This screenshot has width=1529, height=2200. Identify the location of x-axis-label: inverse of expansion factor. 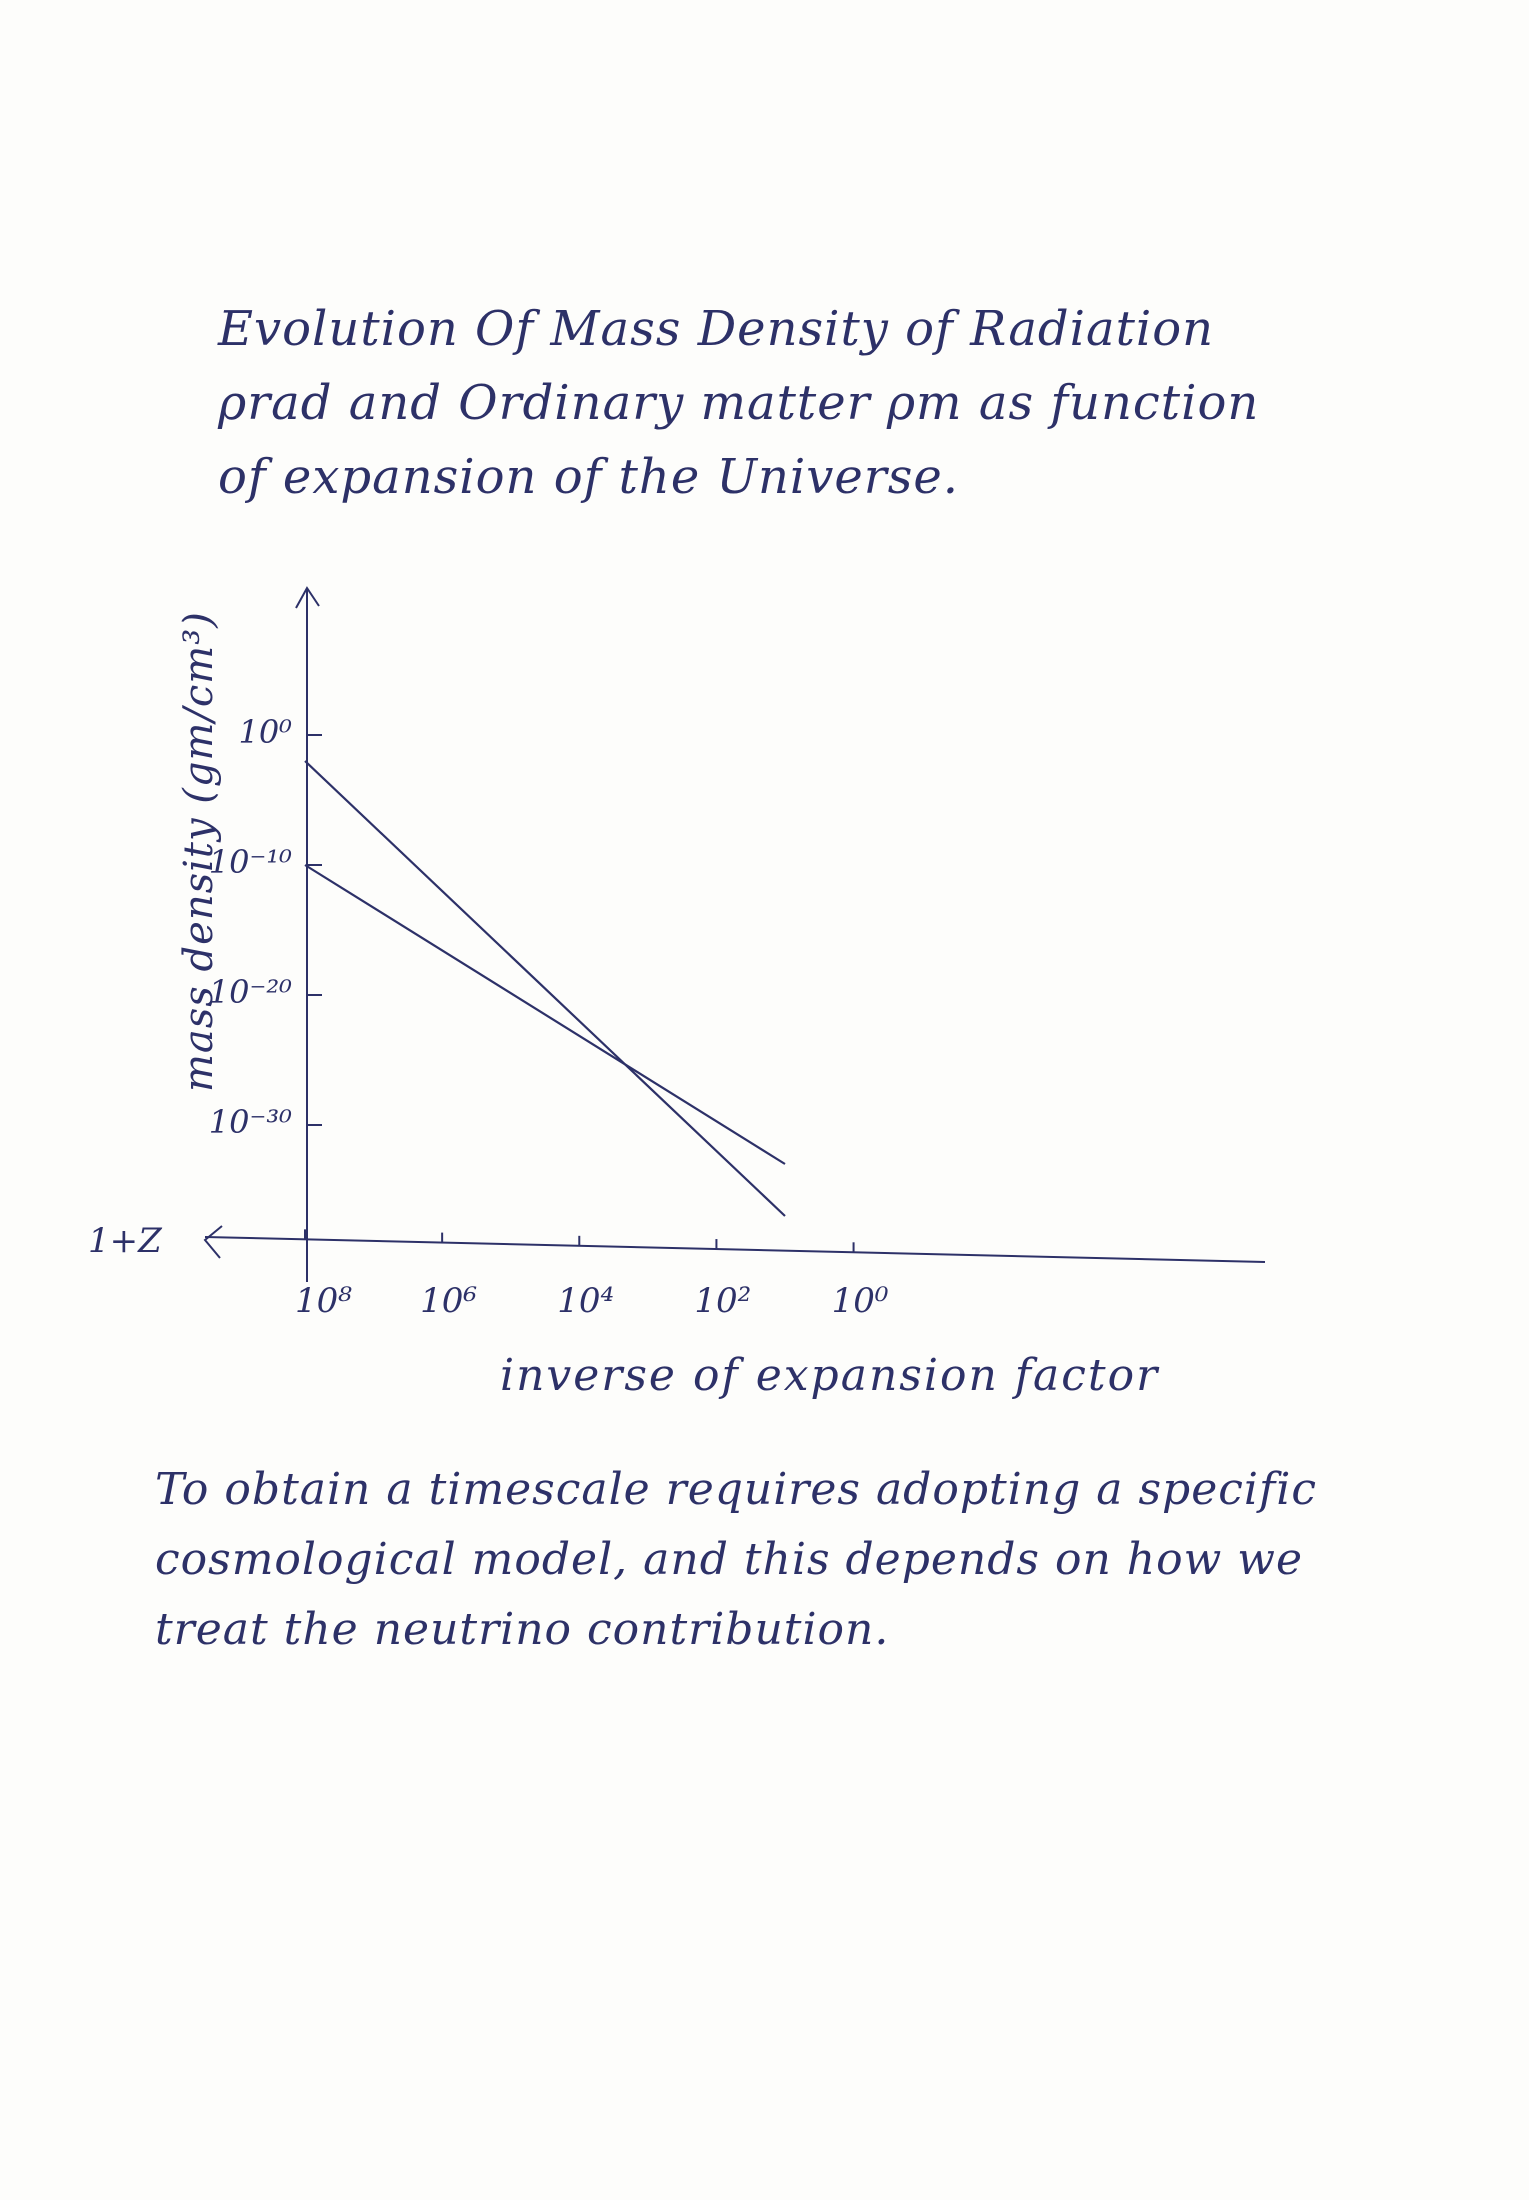
(830, 1375).